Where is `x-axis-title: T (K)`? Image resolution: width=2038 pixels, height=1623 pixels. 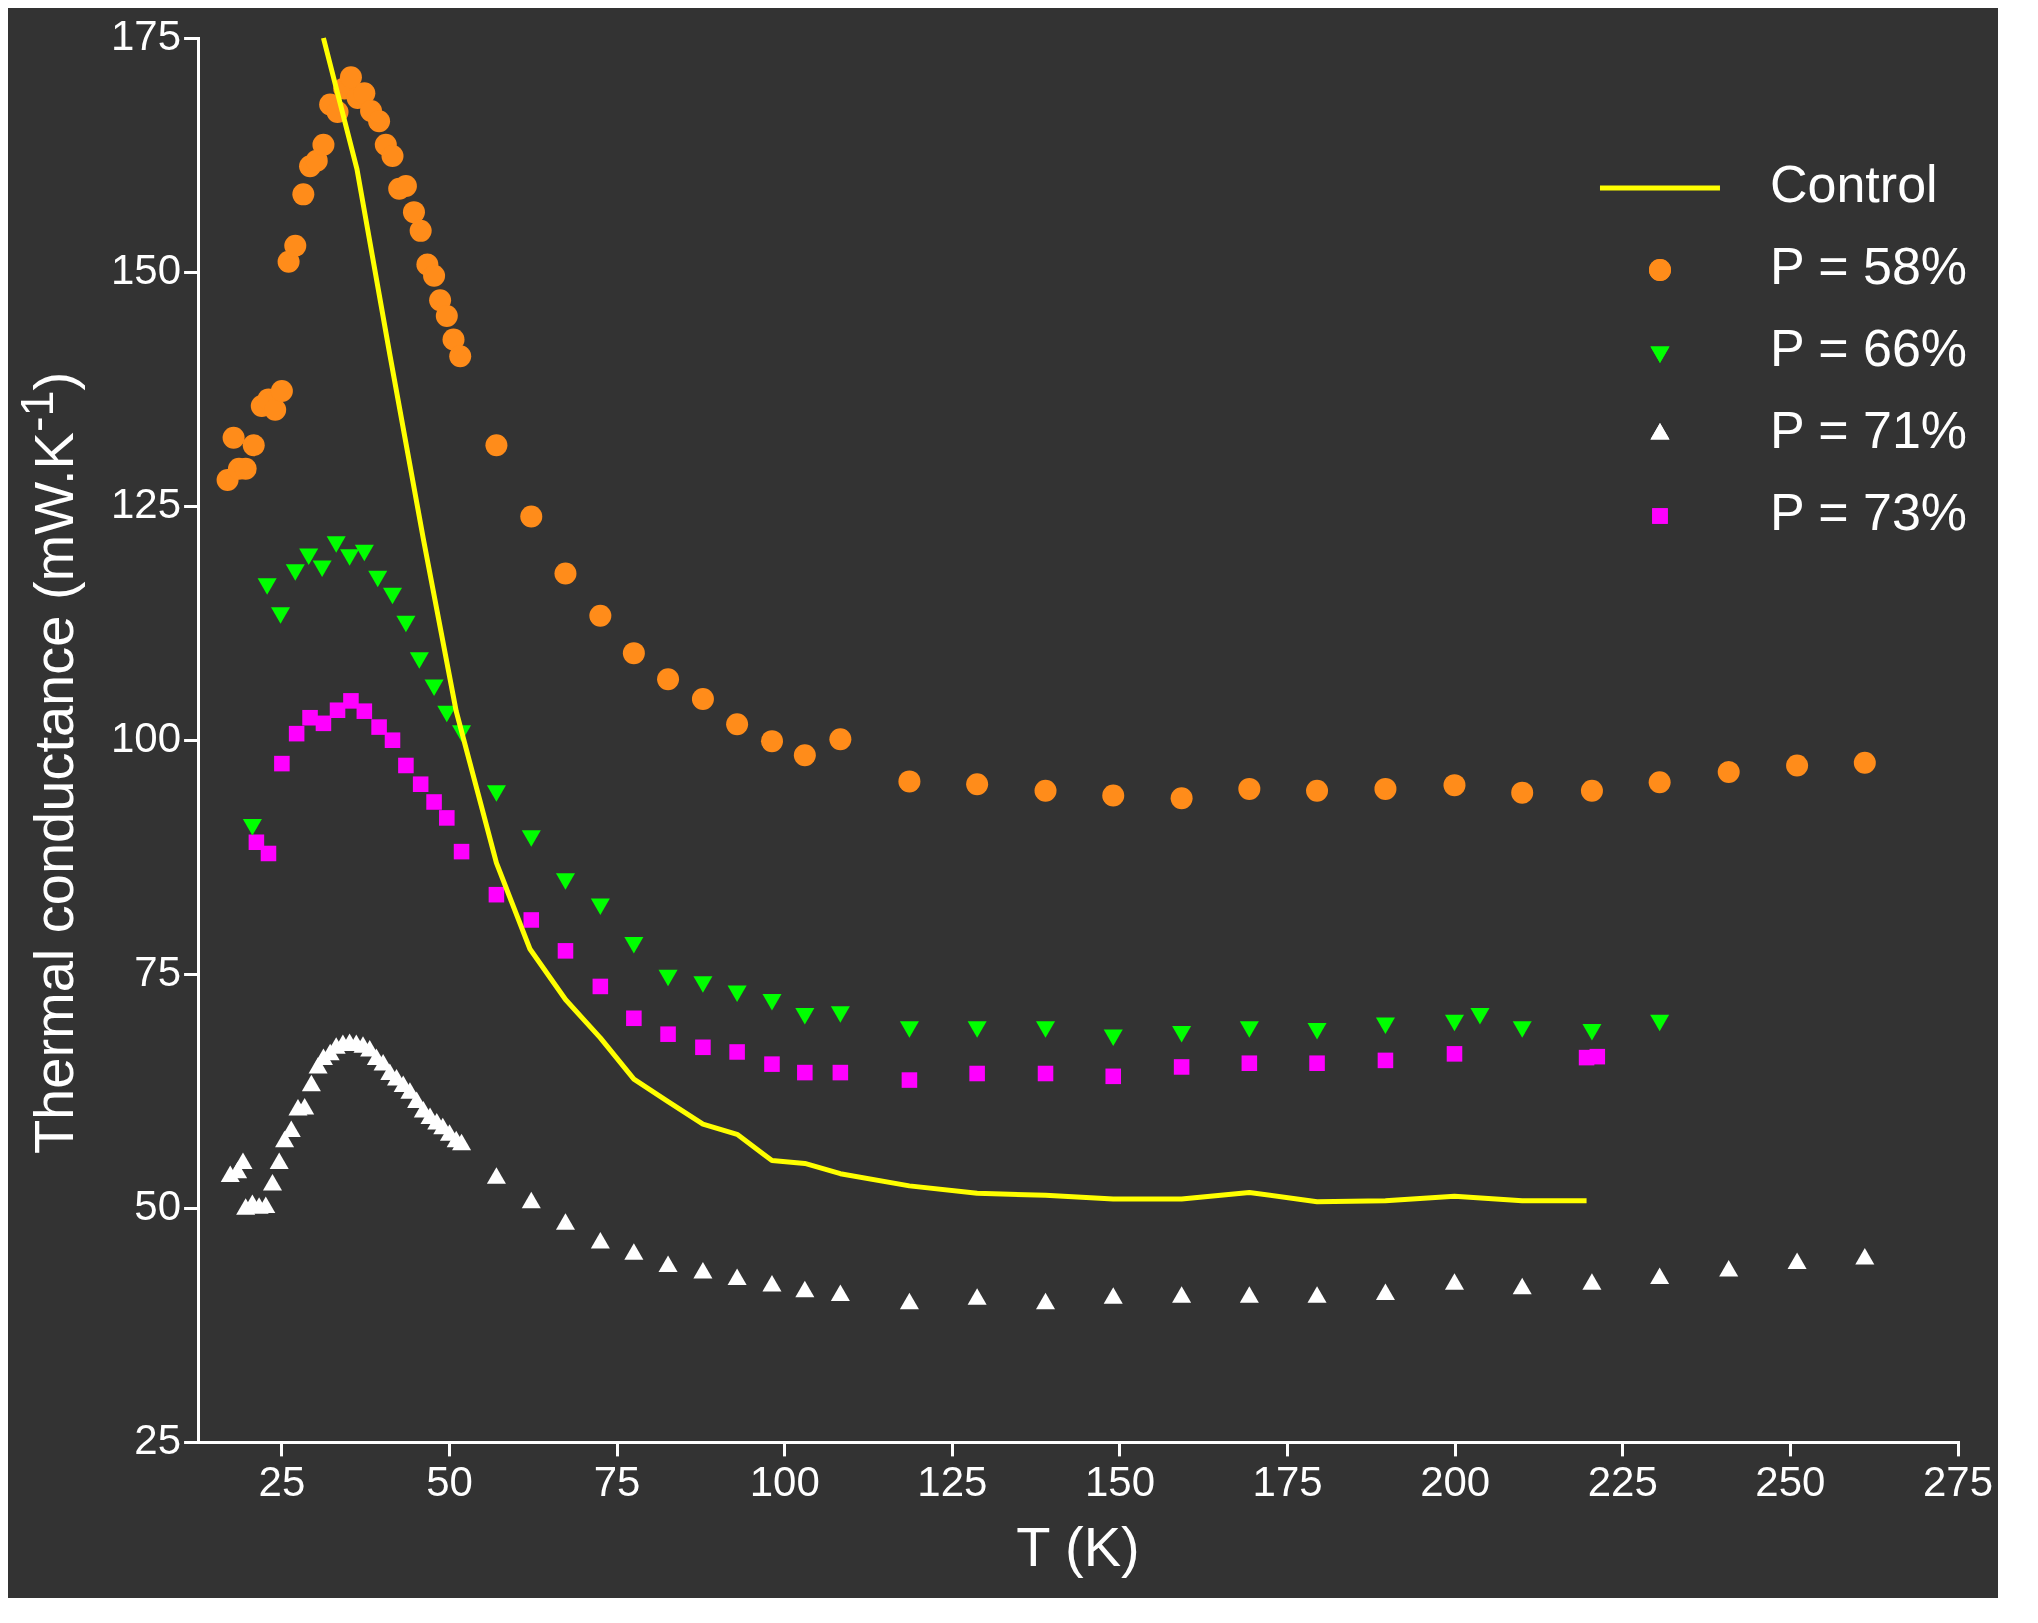 x-axis-title: T (K) is located at coordinates (1078, 1546).